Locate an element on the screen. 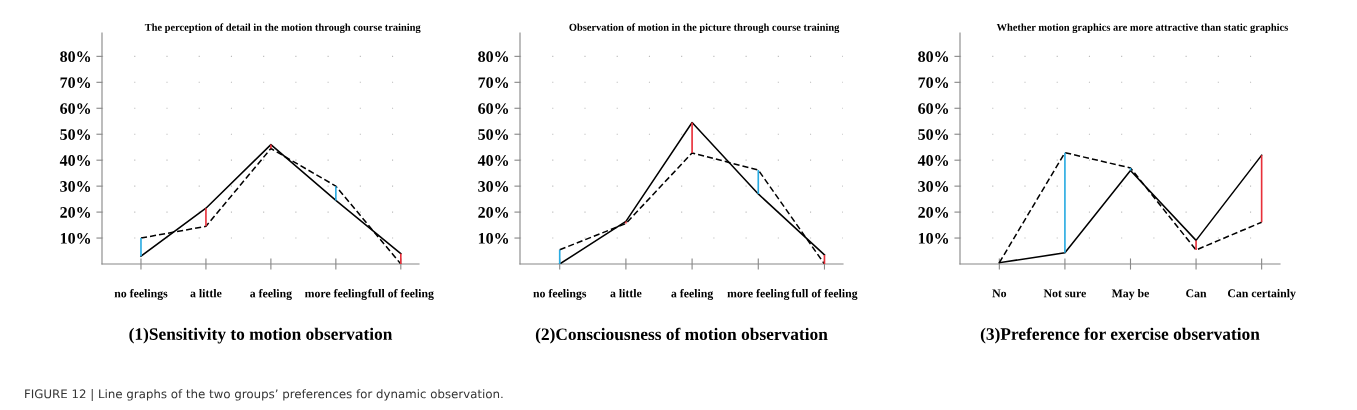 The image size is (1357, 410). x-tick-label: Can is located at coordinates (1196, 293).